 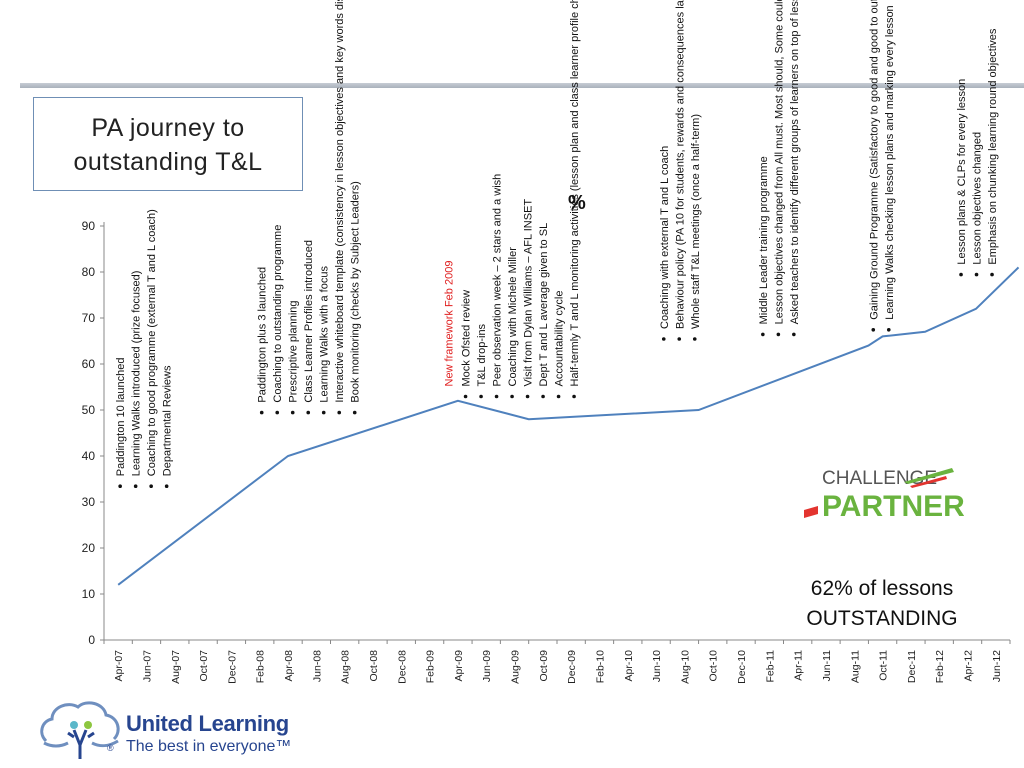 What do you see at coordinates (168, 420) in the screenshot?
I see `annotation-text: Departmental Reviews` at bounding box center [168, 420].